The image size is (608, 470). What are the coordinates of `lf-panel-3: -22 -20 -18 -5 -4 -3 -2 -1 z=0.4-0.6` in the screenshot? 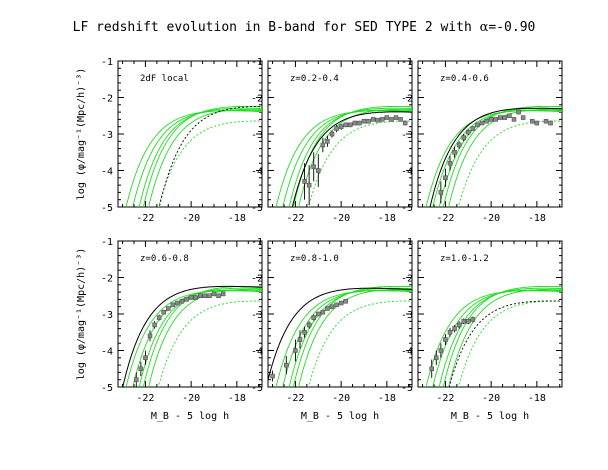 It's located at (482, 140).